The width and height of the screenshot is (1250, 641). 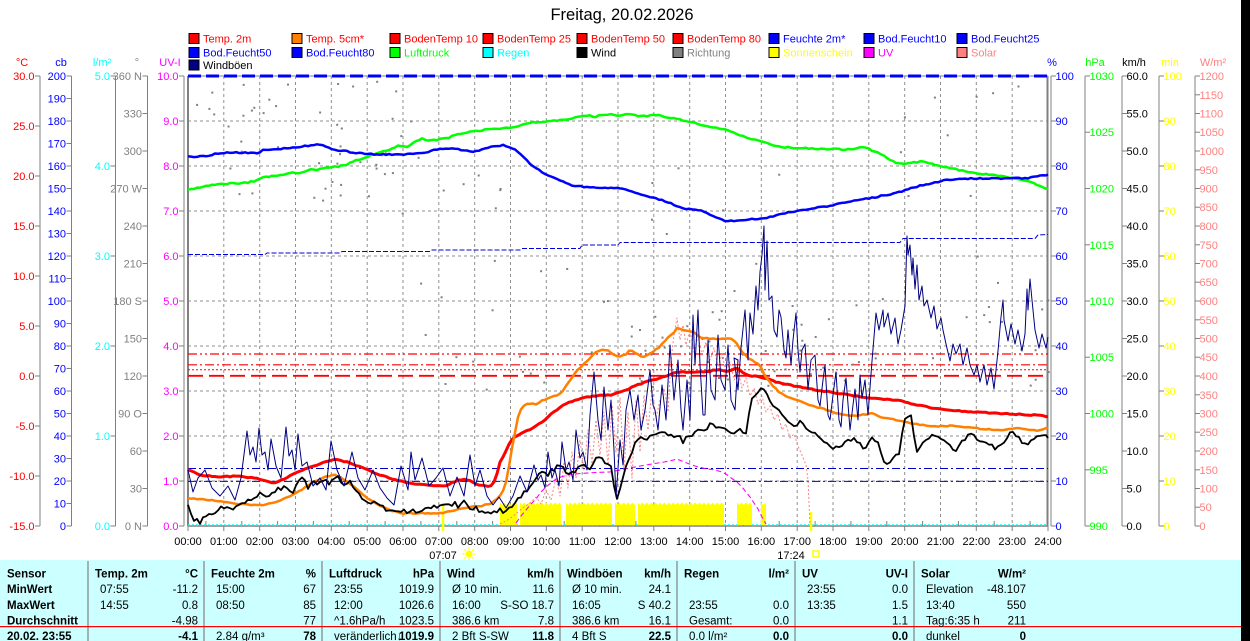 I want to click on svg-text: 1025, so click(x=1102, y=133).